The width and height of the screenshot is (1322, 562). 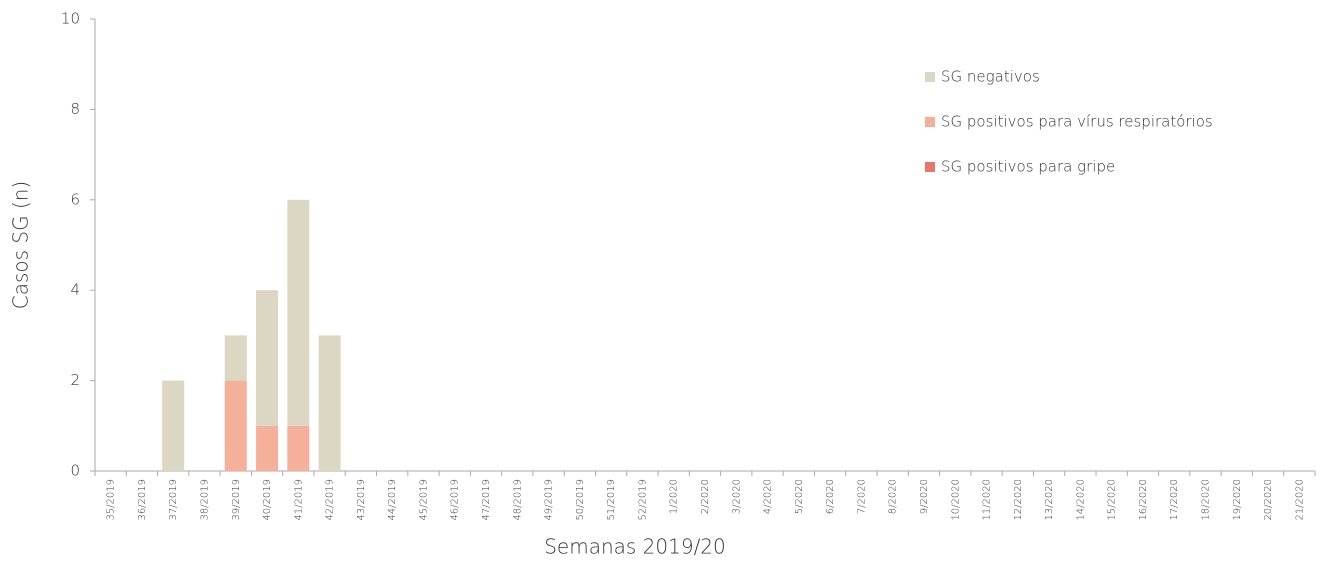 What do you see at coordinates (361, 500) in the screenshot?
I see `x-tick-label: 43/2019` at bounding box center [361, 500].